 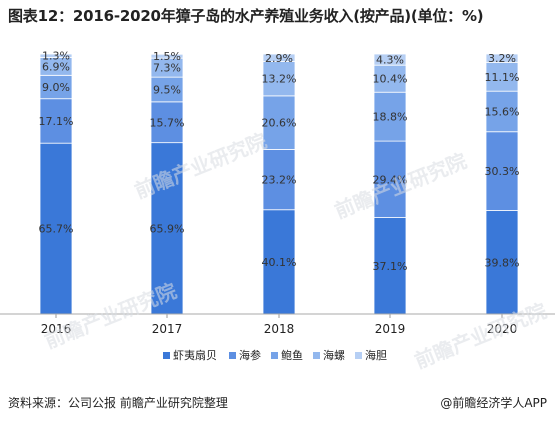 What do you see at coordinates (250, 355) in the screenshot?
I see `legend-label: 海参` at bounding box center [250, 355].